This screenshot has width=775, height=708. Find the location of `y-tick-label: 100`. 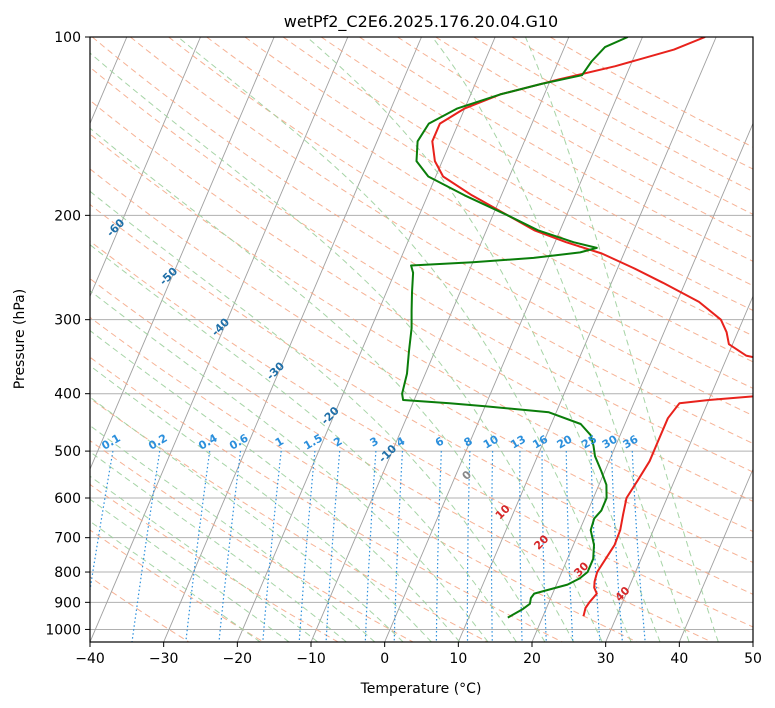

y-tick-label: 100 is located at coordinates (67, 38).